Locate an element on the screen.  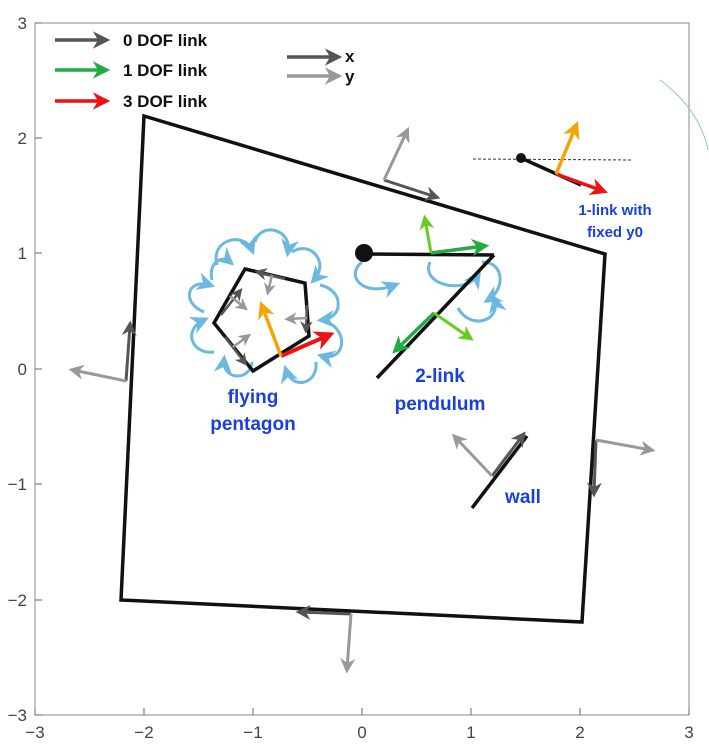
pentagon-3dof-y-arrow is located at coordinates (270, 329).